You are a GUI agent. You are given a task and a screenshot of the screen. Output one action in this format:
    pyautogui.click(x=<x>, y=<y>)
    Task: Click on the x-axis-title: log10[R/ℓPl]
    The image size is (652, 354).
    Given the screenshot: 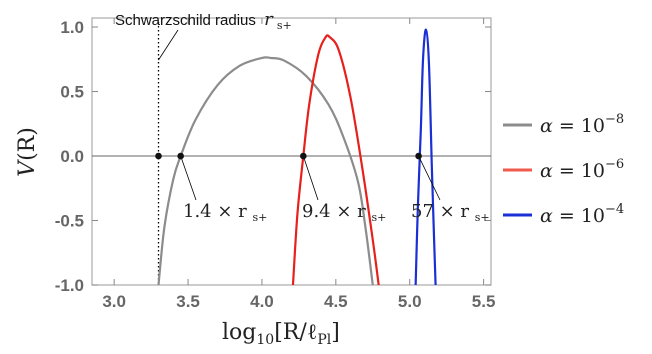 What is the action you would take?
    pyautogui.click(x=281, y=334)
    